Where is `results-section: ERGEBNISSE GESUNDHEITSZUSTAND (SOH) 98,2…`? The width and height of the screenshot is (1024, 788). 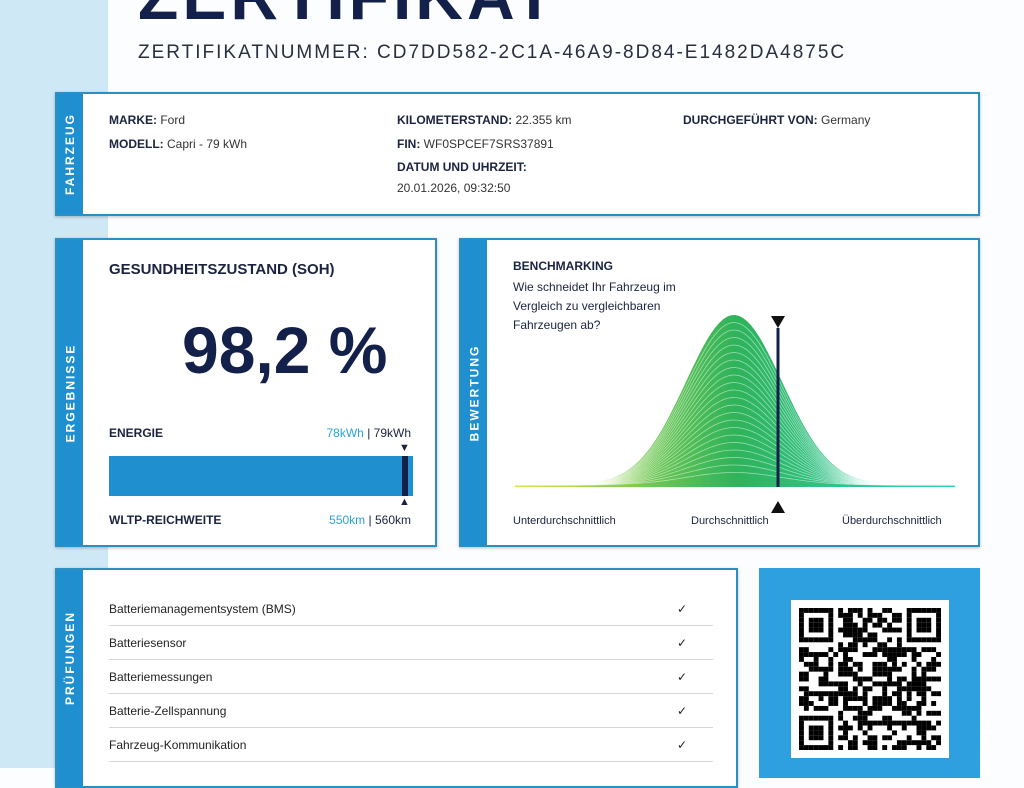
results-section: ERGEBNISSE GESUNDHEITSZUSTAND (SOH) 98,2… is located at coordinates (246, 392).